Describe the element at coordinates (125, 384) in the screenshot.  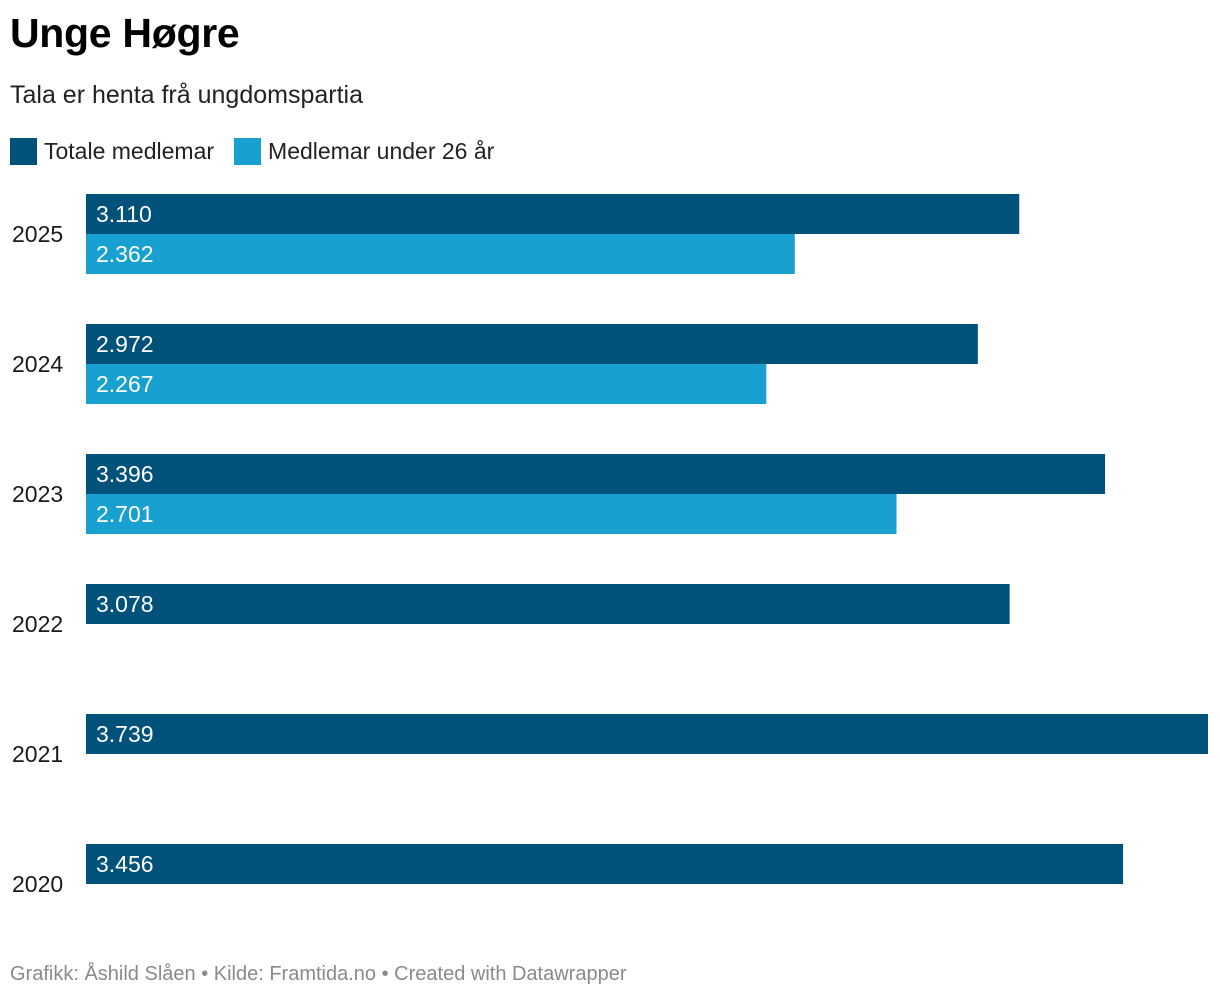
I see `value-label-under26: 2.267` at that location.